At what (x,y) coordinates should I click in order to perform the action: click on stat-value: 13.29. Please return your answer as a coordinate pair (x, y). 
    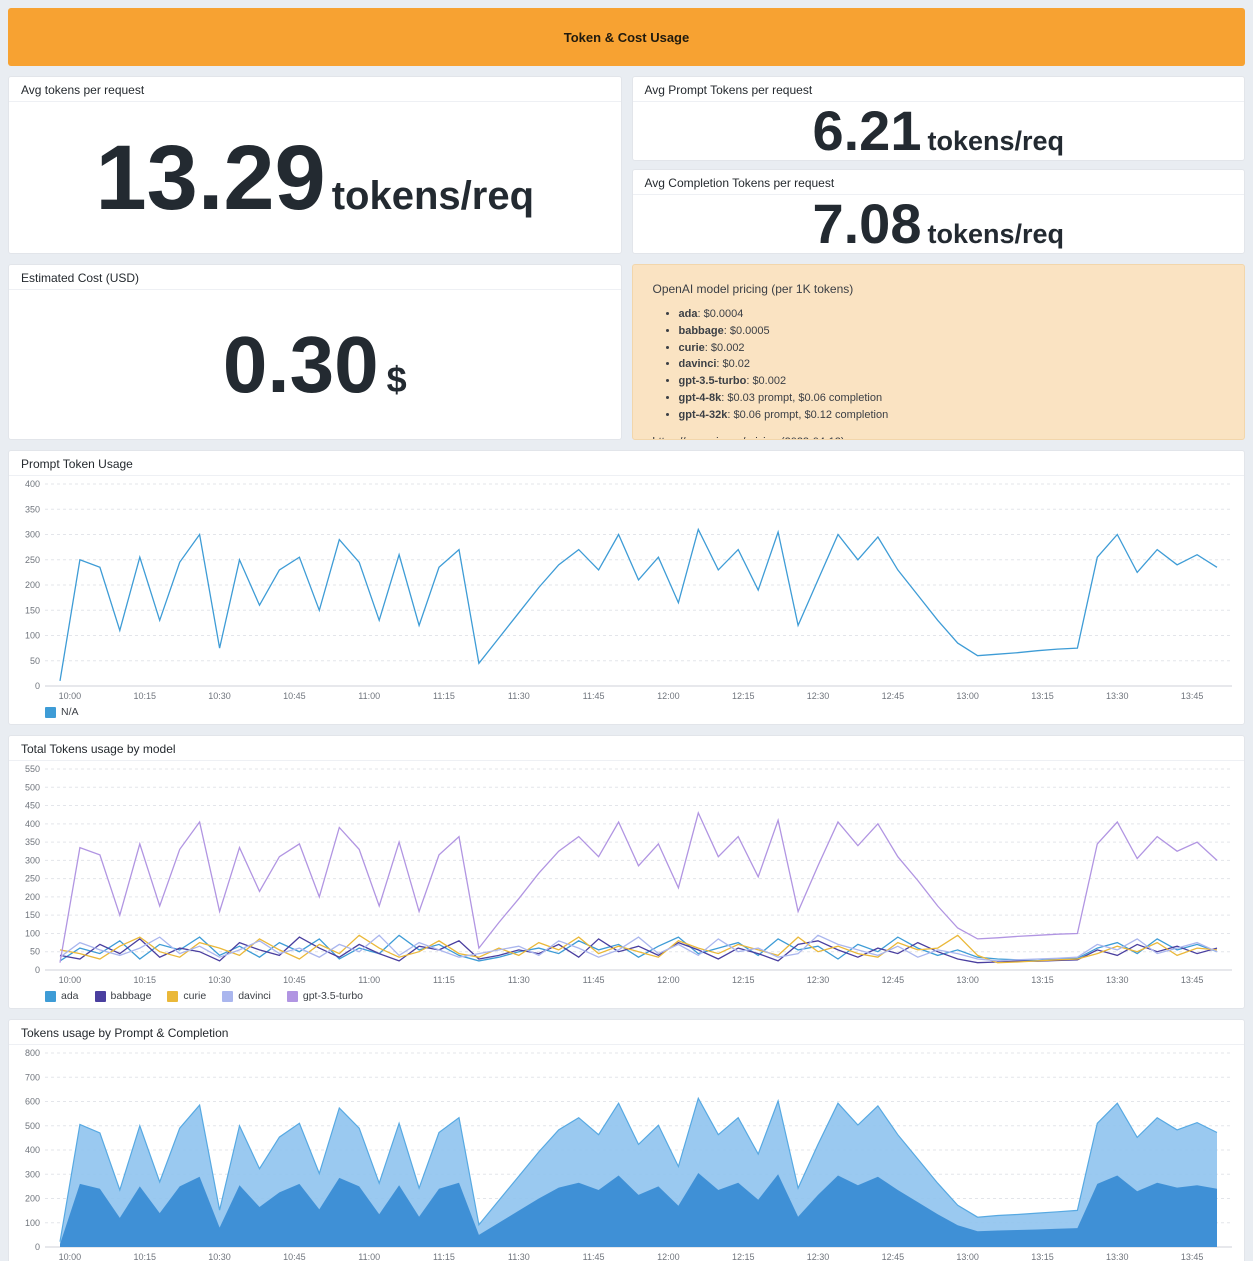
    Looking at the image, I should click on (210, 177).